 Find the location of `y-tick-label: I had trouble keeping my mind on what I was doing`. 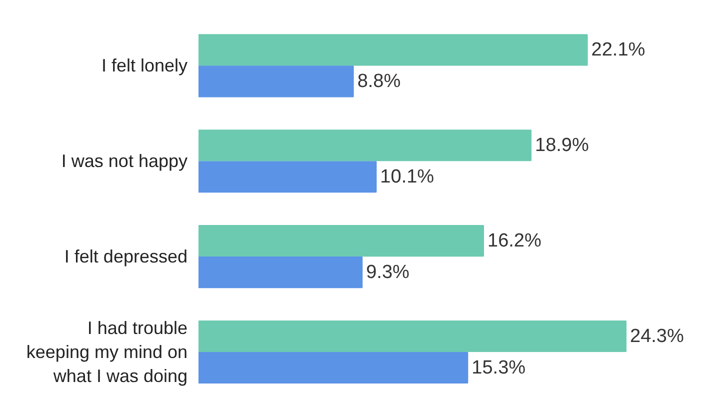

y-tick-label: I had trouble keeping my mind on what I was doing is located at coordinates (107, 352).